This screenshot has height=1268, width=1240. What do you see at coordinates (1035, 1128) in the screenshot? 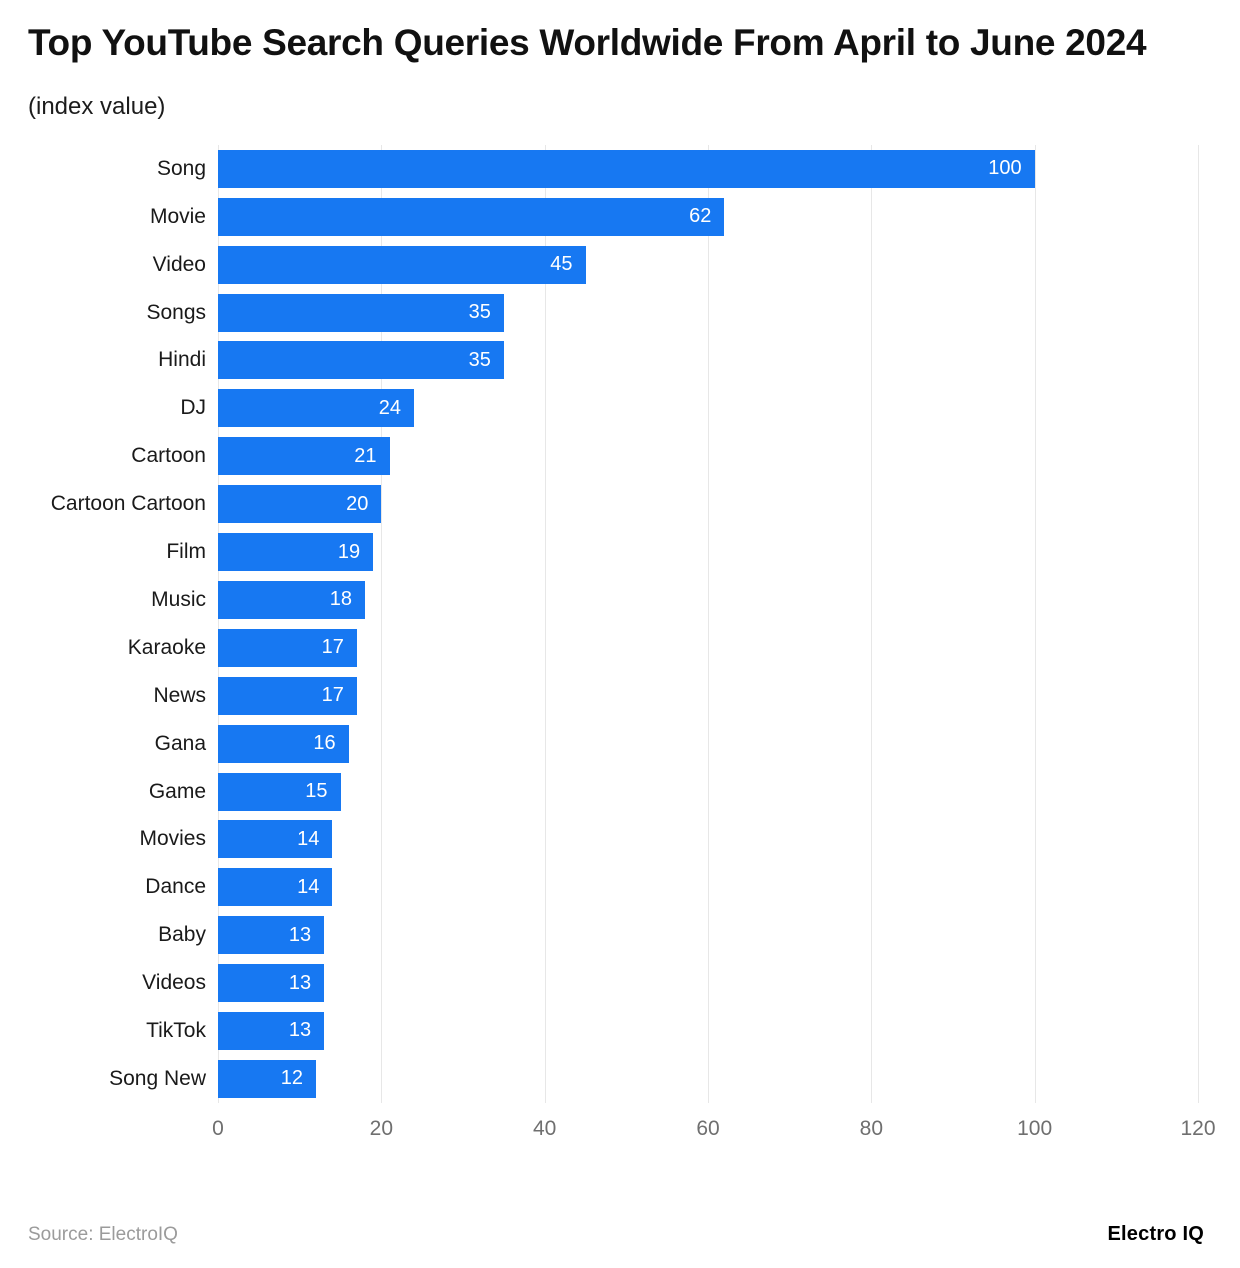
I see `x-tick-label: 100` at bounding box center [1035, 1128].